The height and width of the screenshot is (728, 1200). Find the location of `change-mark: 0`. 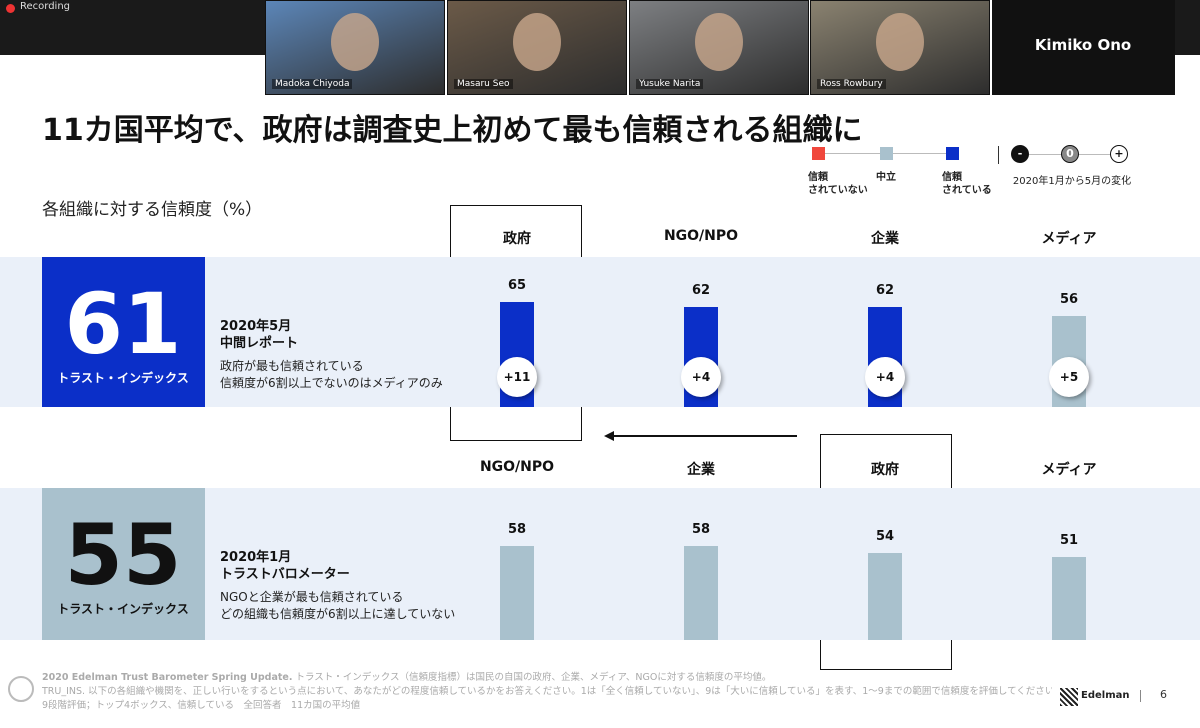

change-mark: 0 is located at coordinates (1070, 154).